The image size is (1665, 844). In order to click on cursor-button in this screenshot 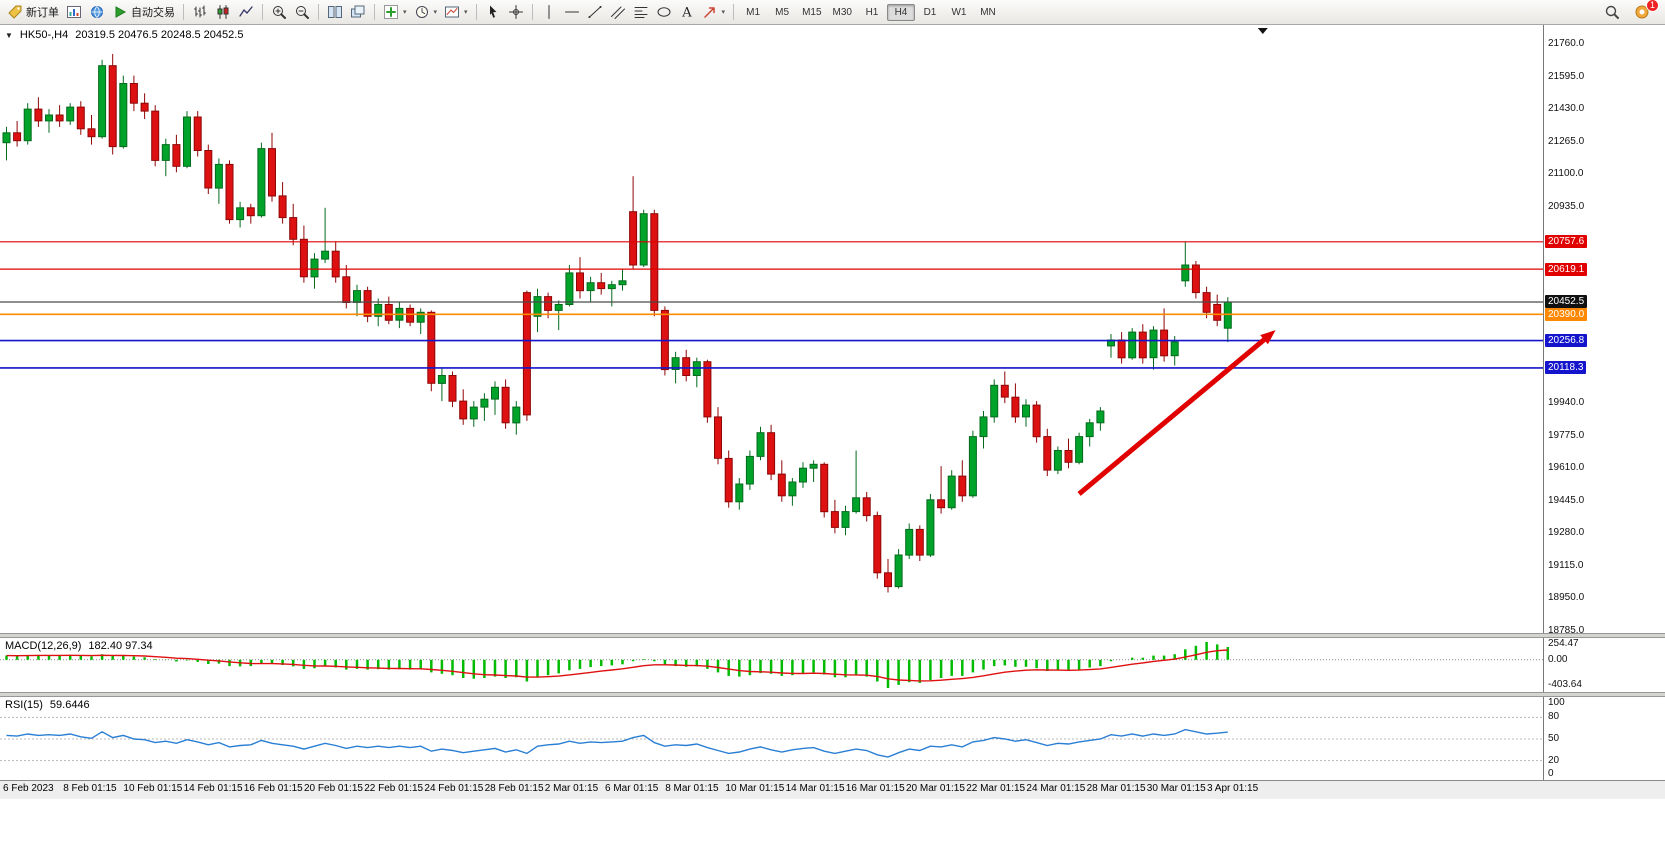, I will do `click(493, 12)`.